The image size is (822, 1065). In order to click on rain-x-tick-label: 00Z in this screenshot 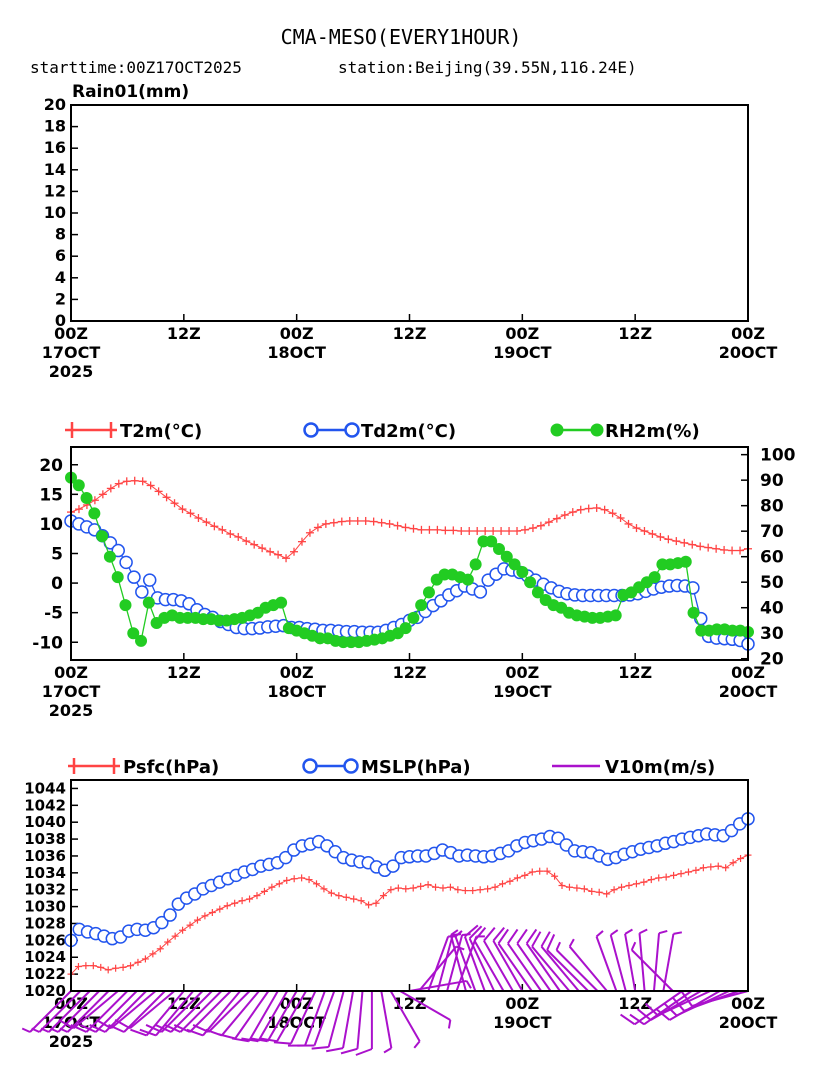, I will do `click(71, 333)`.